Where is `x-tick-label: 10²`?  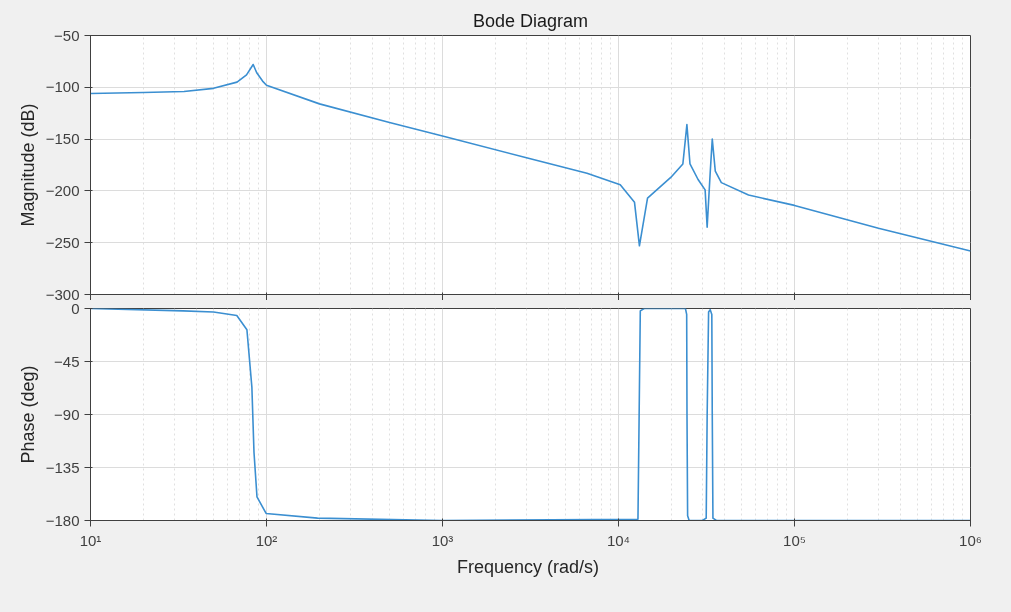
x-tick-label: 10² is located at coordinates (266, 540).